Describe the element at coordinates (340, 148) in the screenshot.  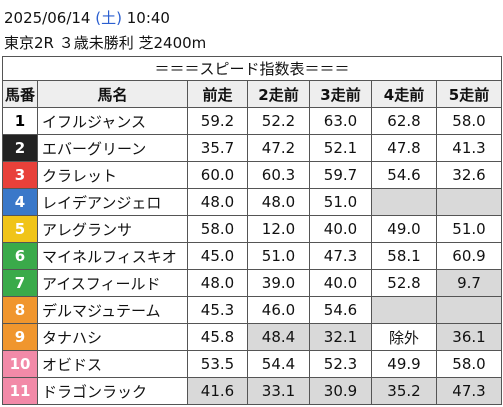
I see `speed-score: 52.1` at that location.